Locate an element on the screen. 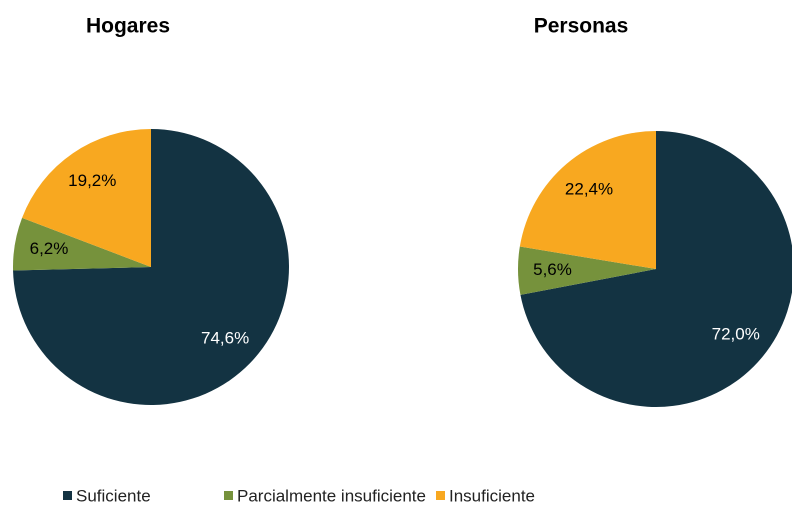 Image resolution: width=792 pixels, height=511 pixels. data-label: 19,2% is located at coordinates (92, 180).